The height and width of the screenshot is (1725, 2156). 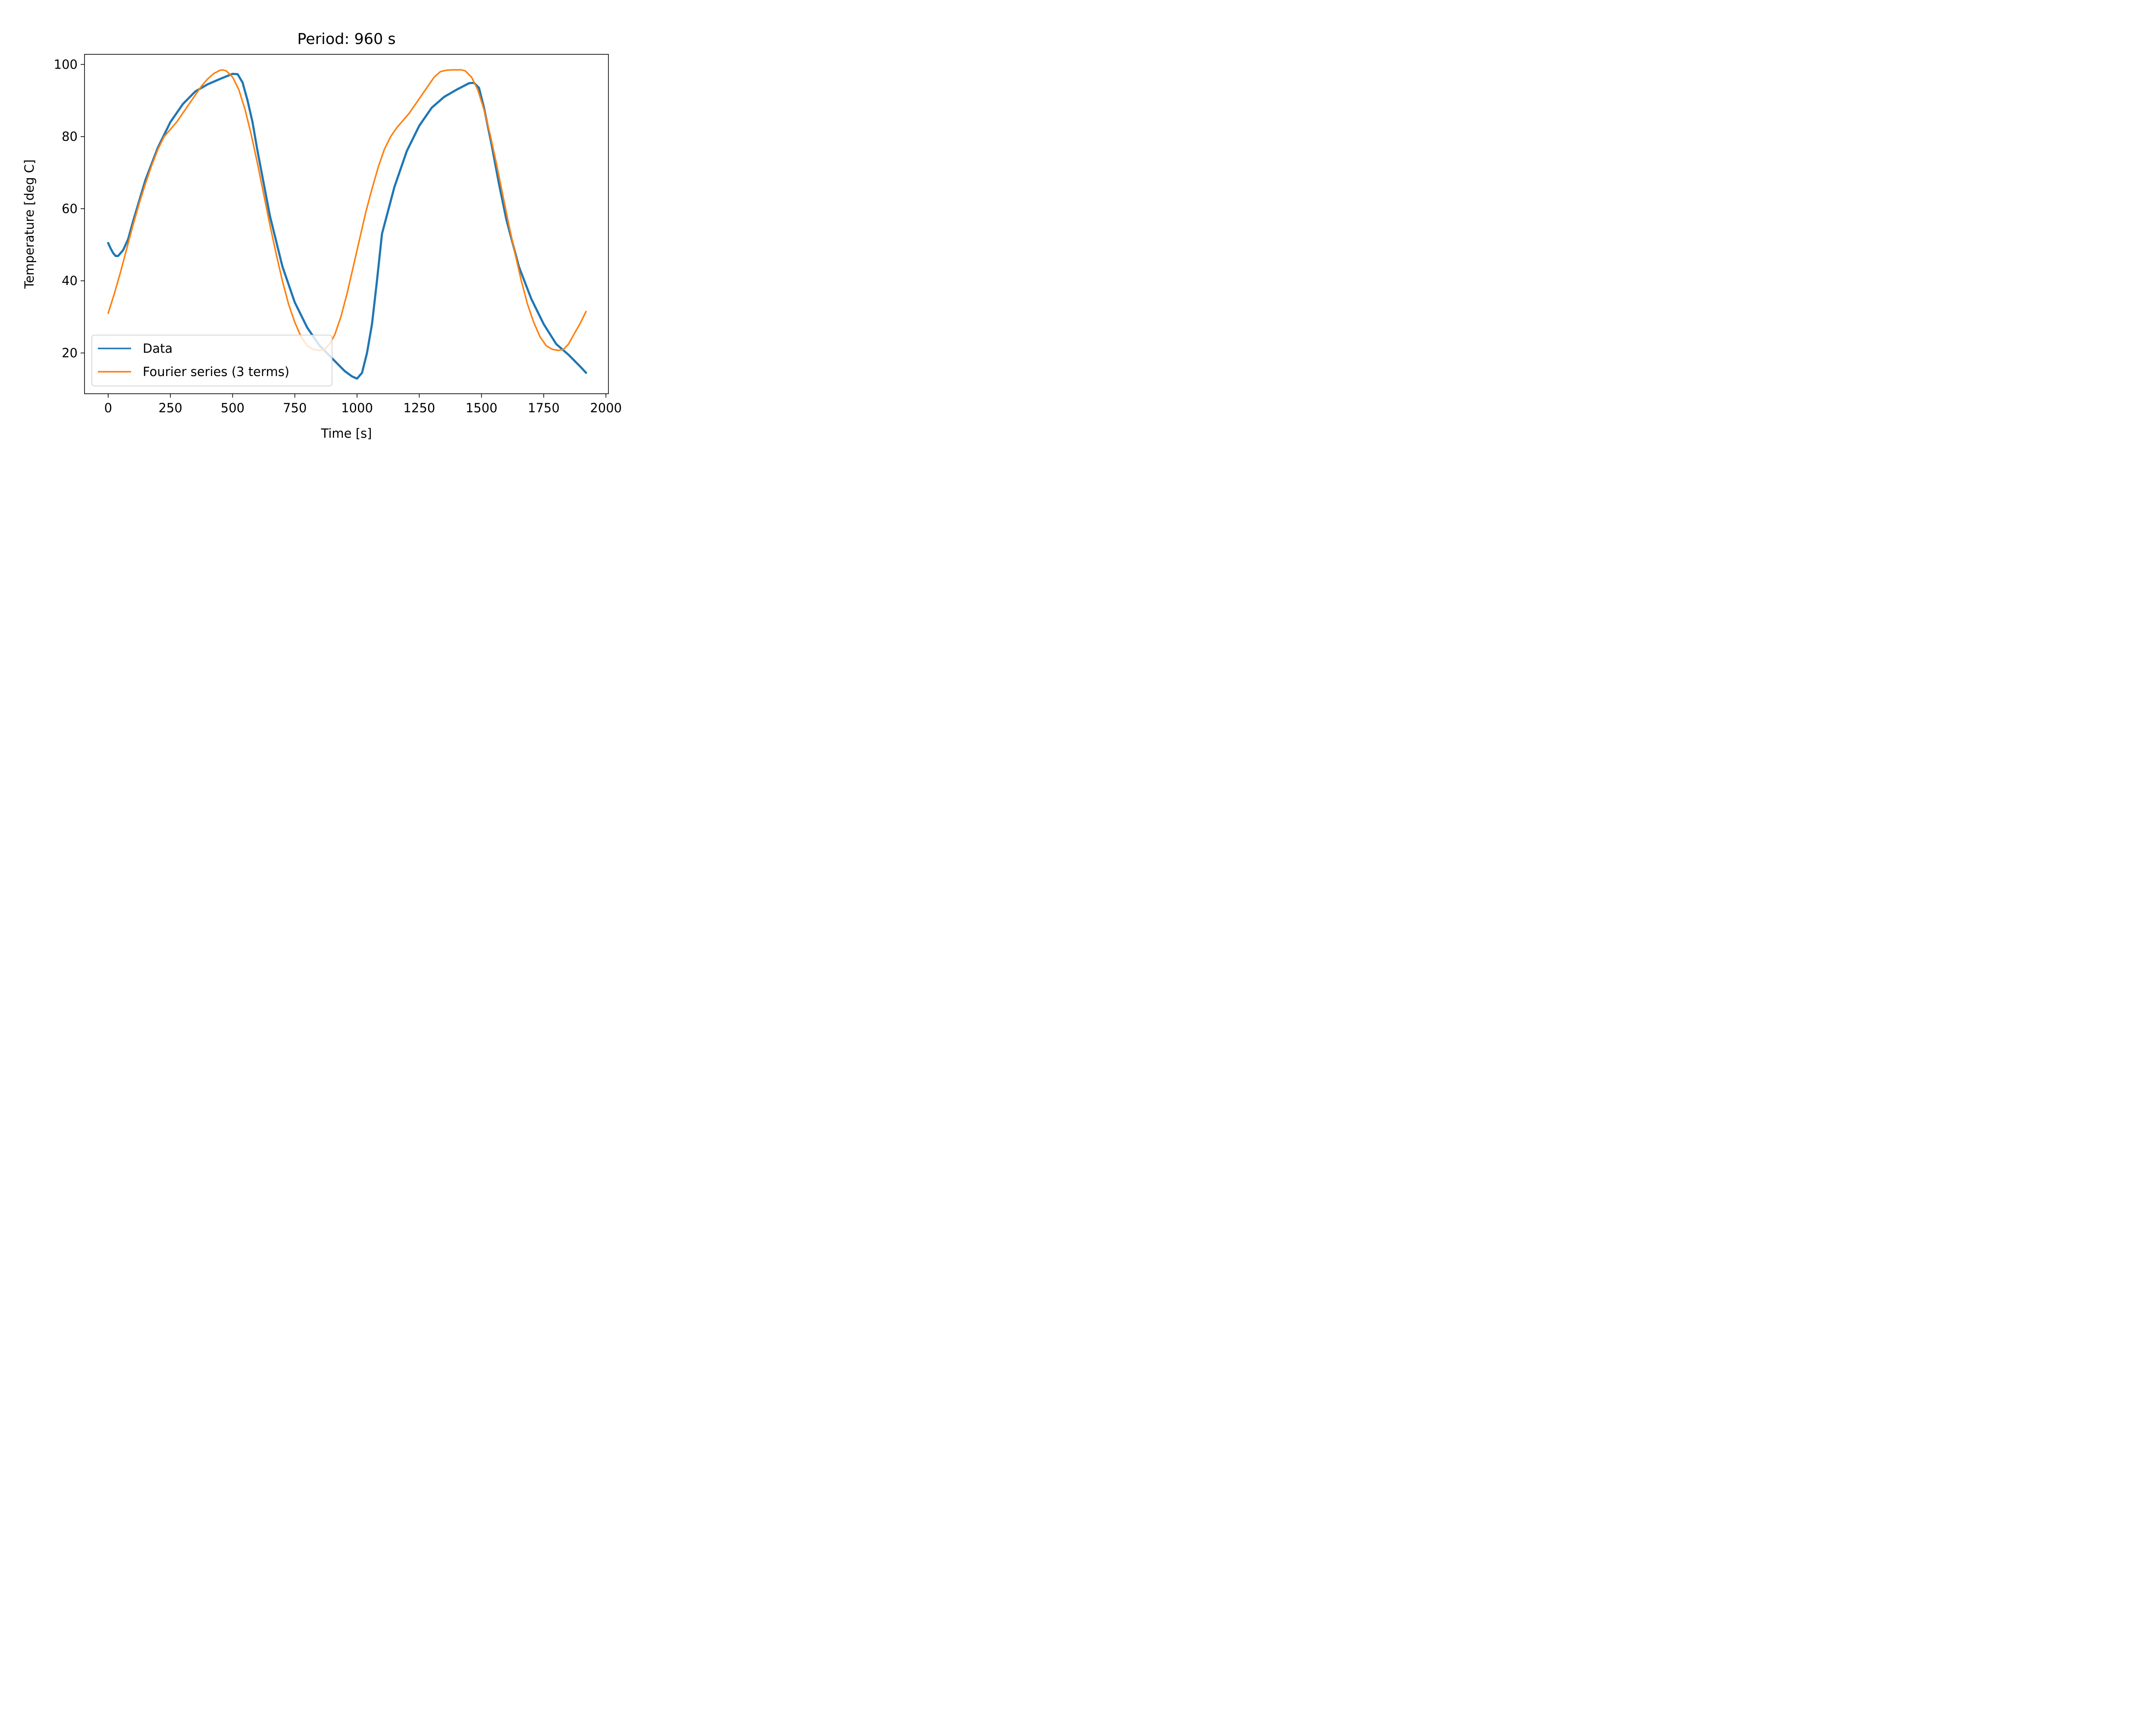 I want to click on y-tick-label: 60, so click(x=70, y=209).